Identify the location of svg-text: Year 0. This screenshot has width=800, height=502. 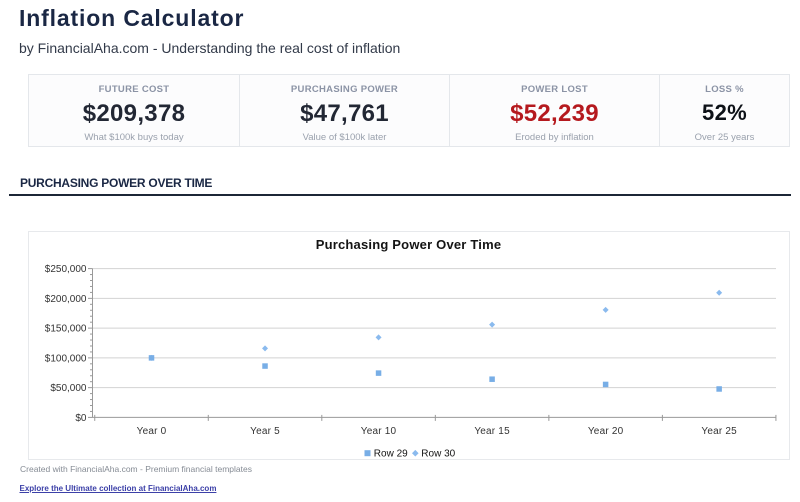
(152, 431).